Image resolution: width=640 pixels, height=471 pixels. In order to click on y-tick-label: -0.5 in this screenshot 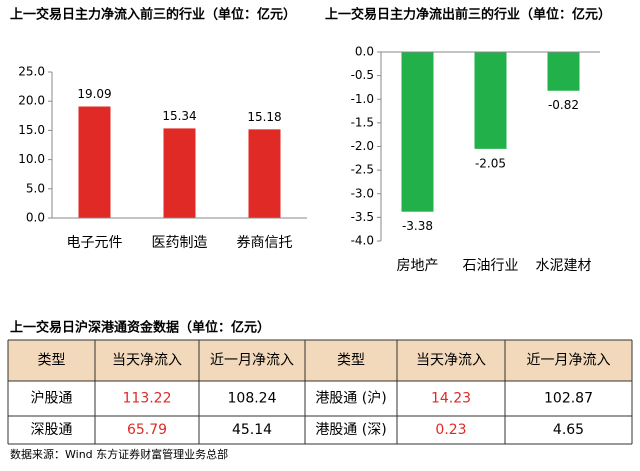, I will do `click(362, 75)`.